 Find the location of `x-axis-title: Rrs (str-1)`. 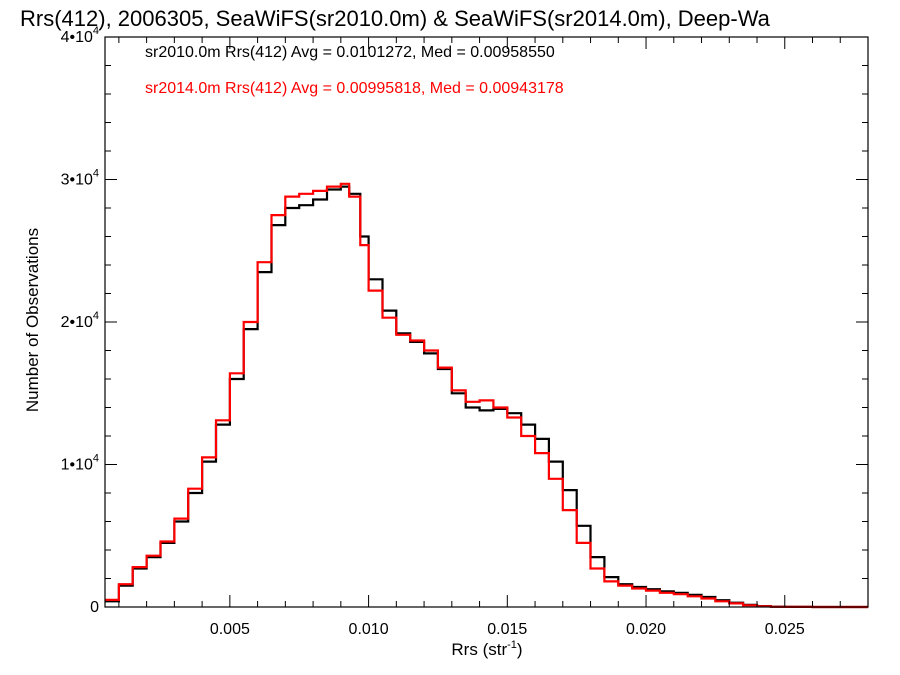

x-axis-title: Rrs (str-1) is located at coordinates (486, 649).